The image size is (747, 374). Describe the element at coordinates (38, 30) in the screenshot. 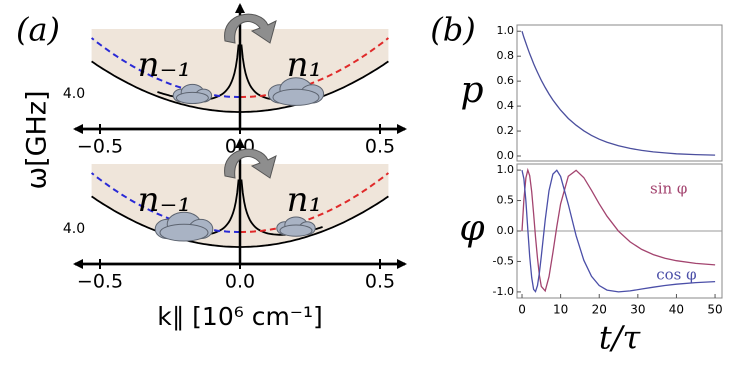

I see `panel-label: (a)` at that location.